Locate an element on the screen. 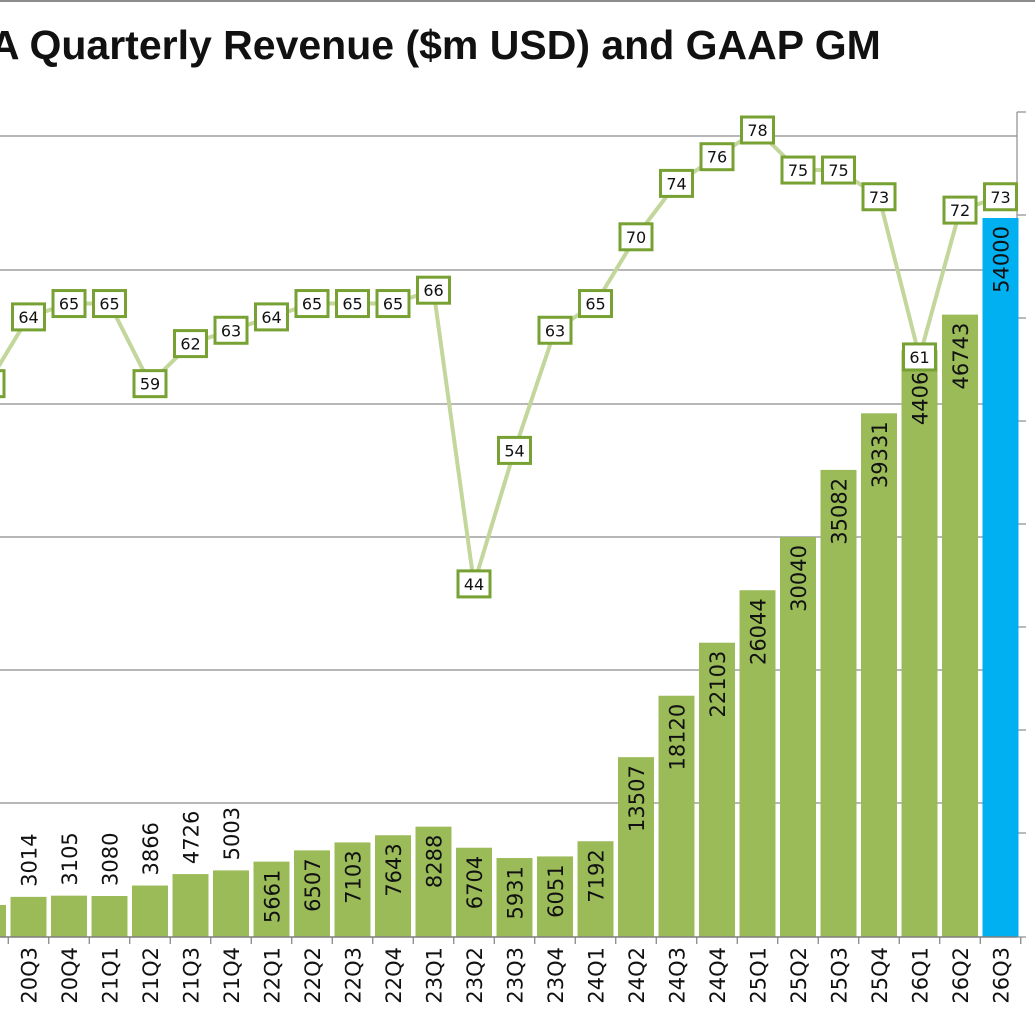 The width and height of the screenshot is (1035, 1034). revenue-value-label: 6704 is located at coordinates (475, 882).